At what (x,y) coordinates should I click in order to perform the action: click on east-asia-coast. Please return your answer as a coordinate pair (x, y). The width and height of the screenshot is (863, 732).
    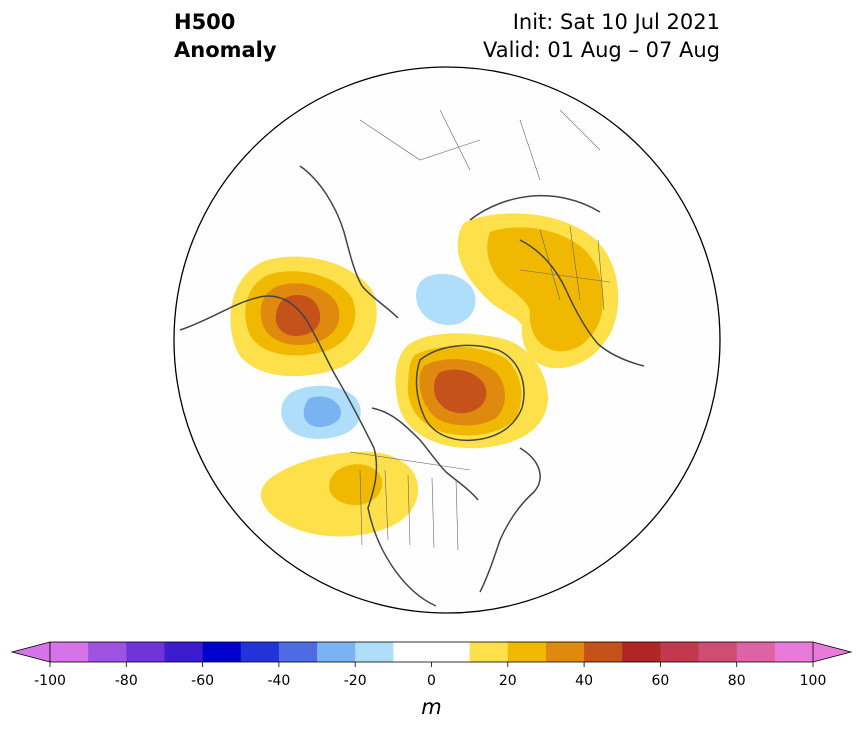
    Looking at the image, I should click on (349, 242).